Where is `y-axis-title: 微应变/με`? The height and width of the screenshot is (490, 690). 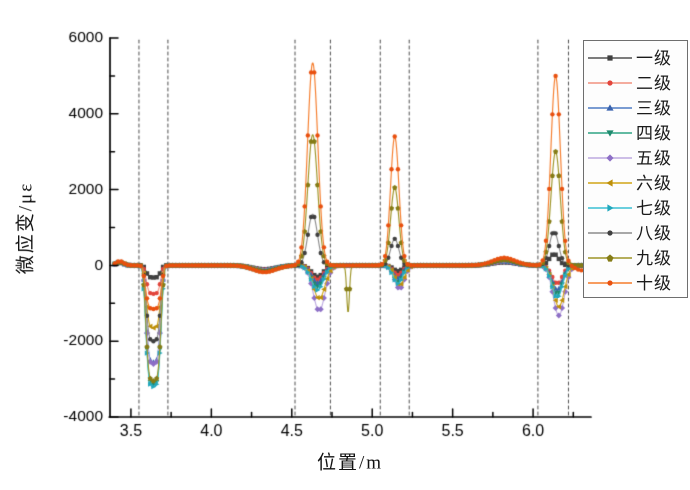
y-axis-title: 微应变/με is located at coordinates (26, 228).